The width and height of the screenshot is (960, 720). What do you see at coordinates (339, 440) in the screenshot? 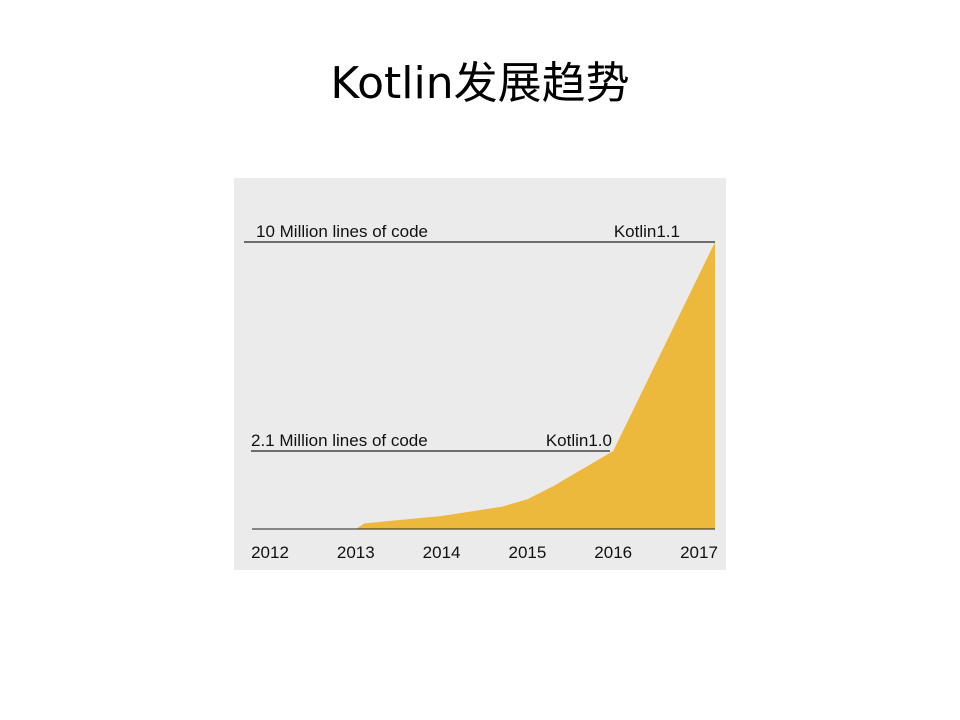
I see `reference-line-label: 2.1 Million lines of code` at bounding box center [339, 440].